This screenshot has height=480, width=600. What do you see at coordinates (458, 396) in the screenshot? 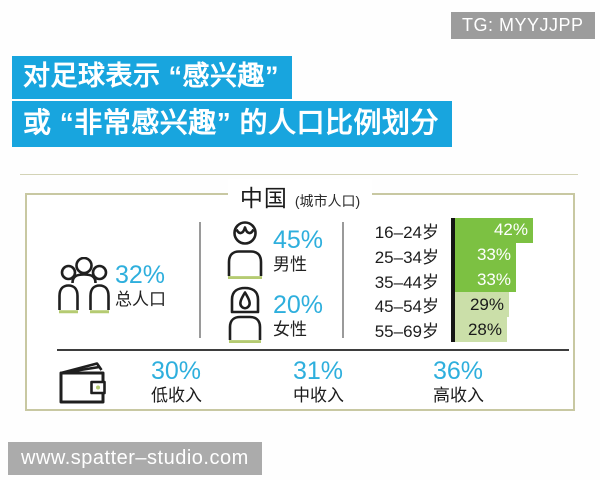
I see `income-high-label: 高收入` at bounding box center [458, 396].